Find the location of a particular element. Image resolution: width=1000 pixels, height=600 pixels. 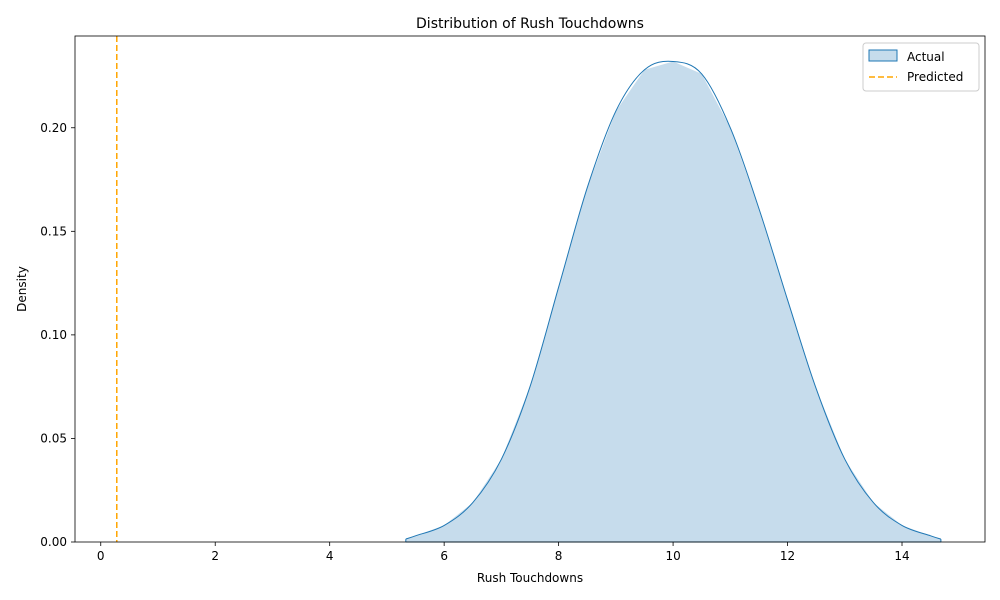

y-tick-label: 0.20 is located at coordinates (53, 128).